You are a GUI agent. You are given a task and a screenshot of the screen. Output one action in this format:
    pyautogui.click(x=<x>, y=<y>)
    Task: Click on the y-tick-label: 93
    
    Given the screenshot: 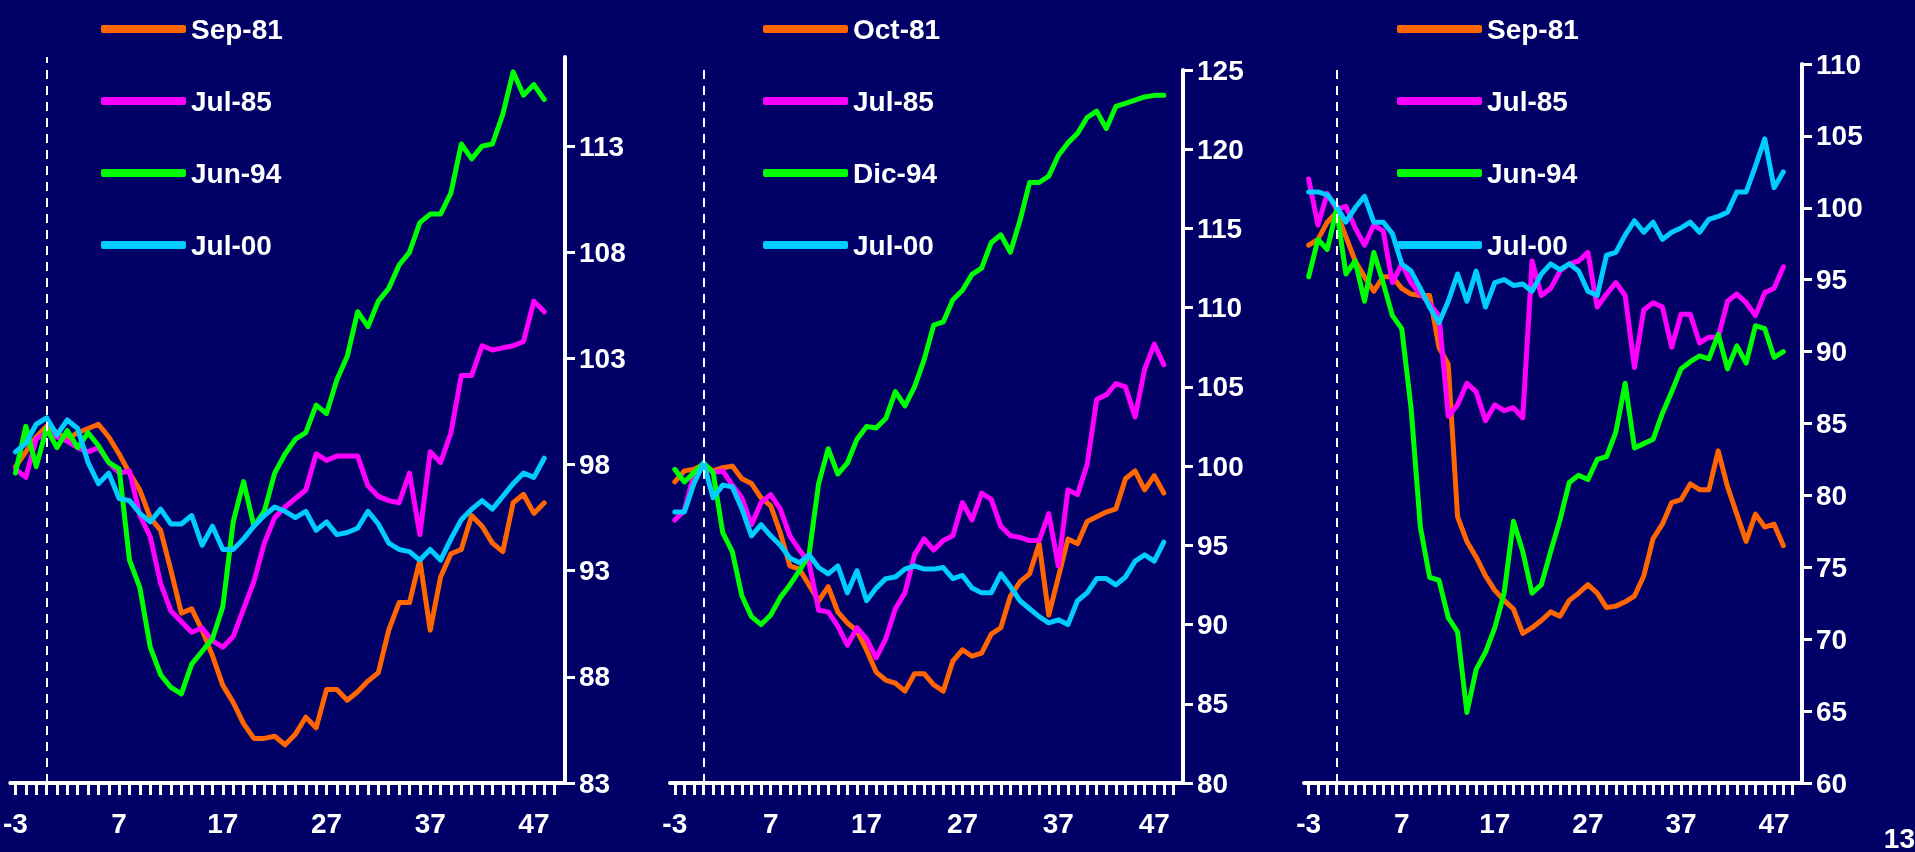 What is the action you would take?
    pyautogui.click(x=595, y=571)
    